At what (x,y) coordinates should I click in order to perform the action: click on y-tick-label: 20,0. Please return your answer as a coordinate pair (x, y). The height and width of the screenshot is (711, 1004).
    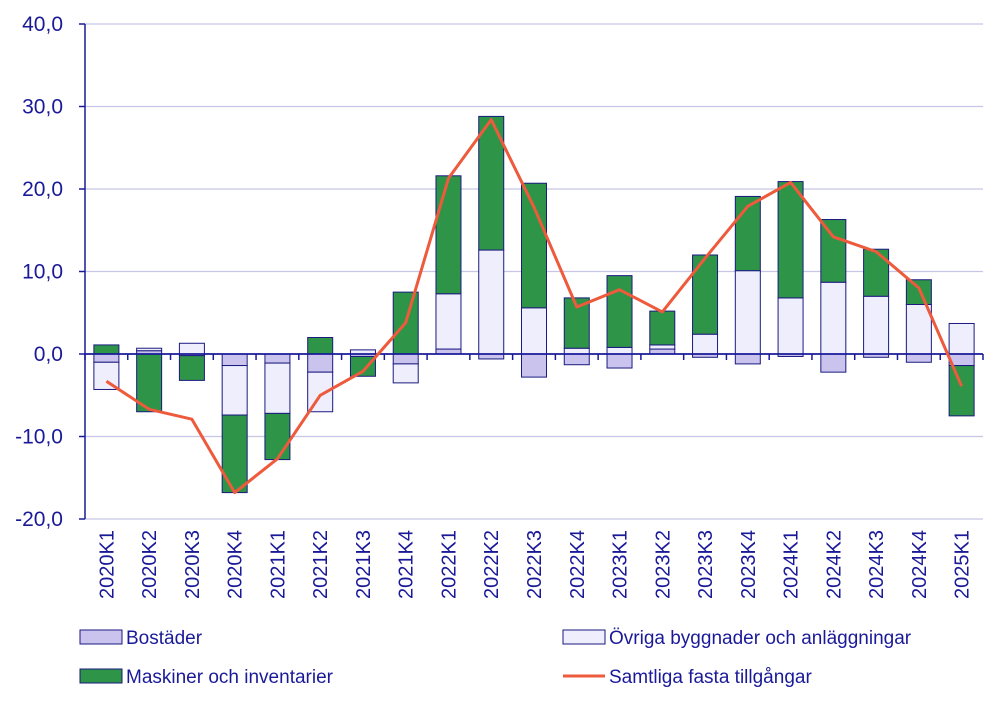
    Looking at the image, I should click on (42, 189).